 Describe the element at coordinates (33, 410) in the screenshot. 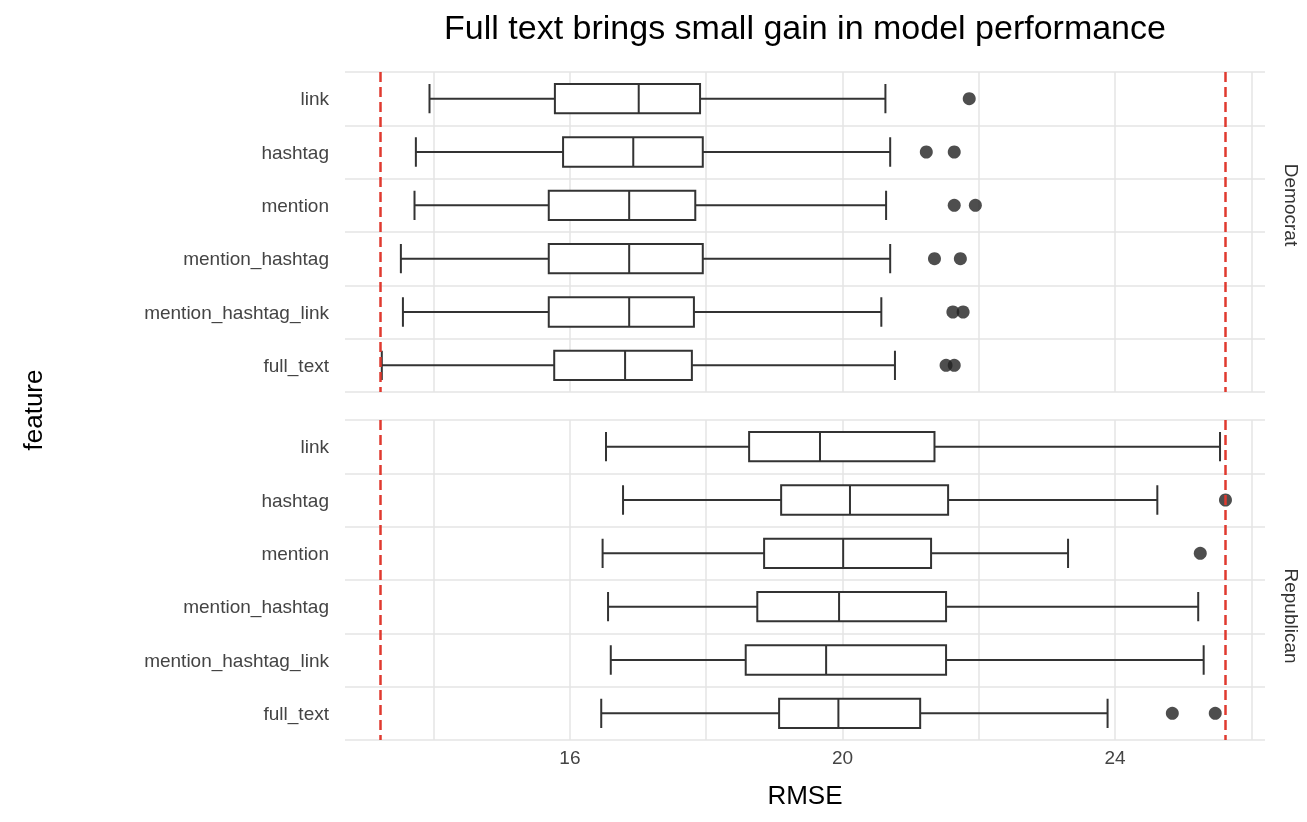

I see `y-axis-title: feature` at that location.